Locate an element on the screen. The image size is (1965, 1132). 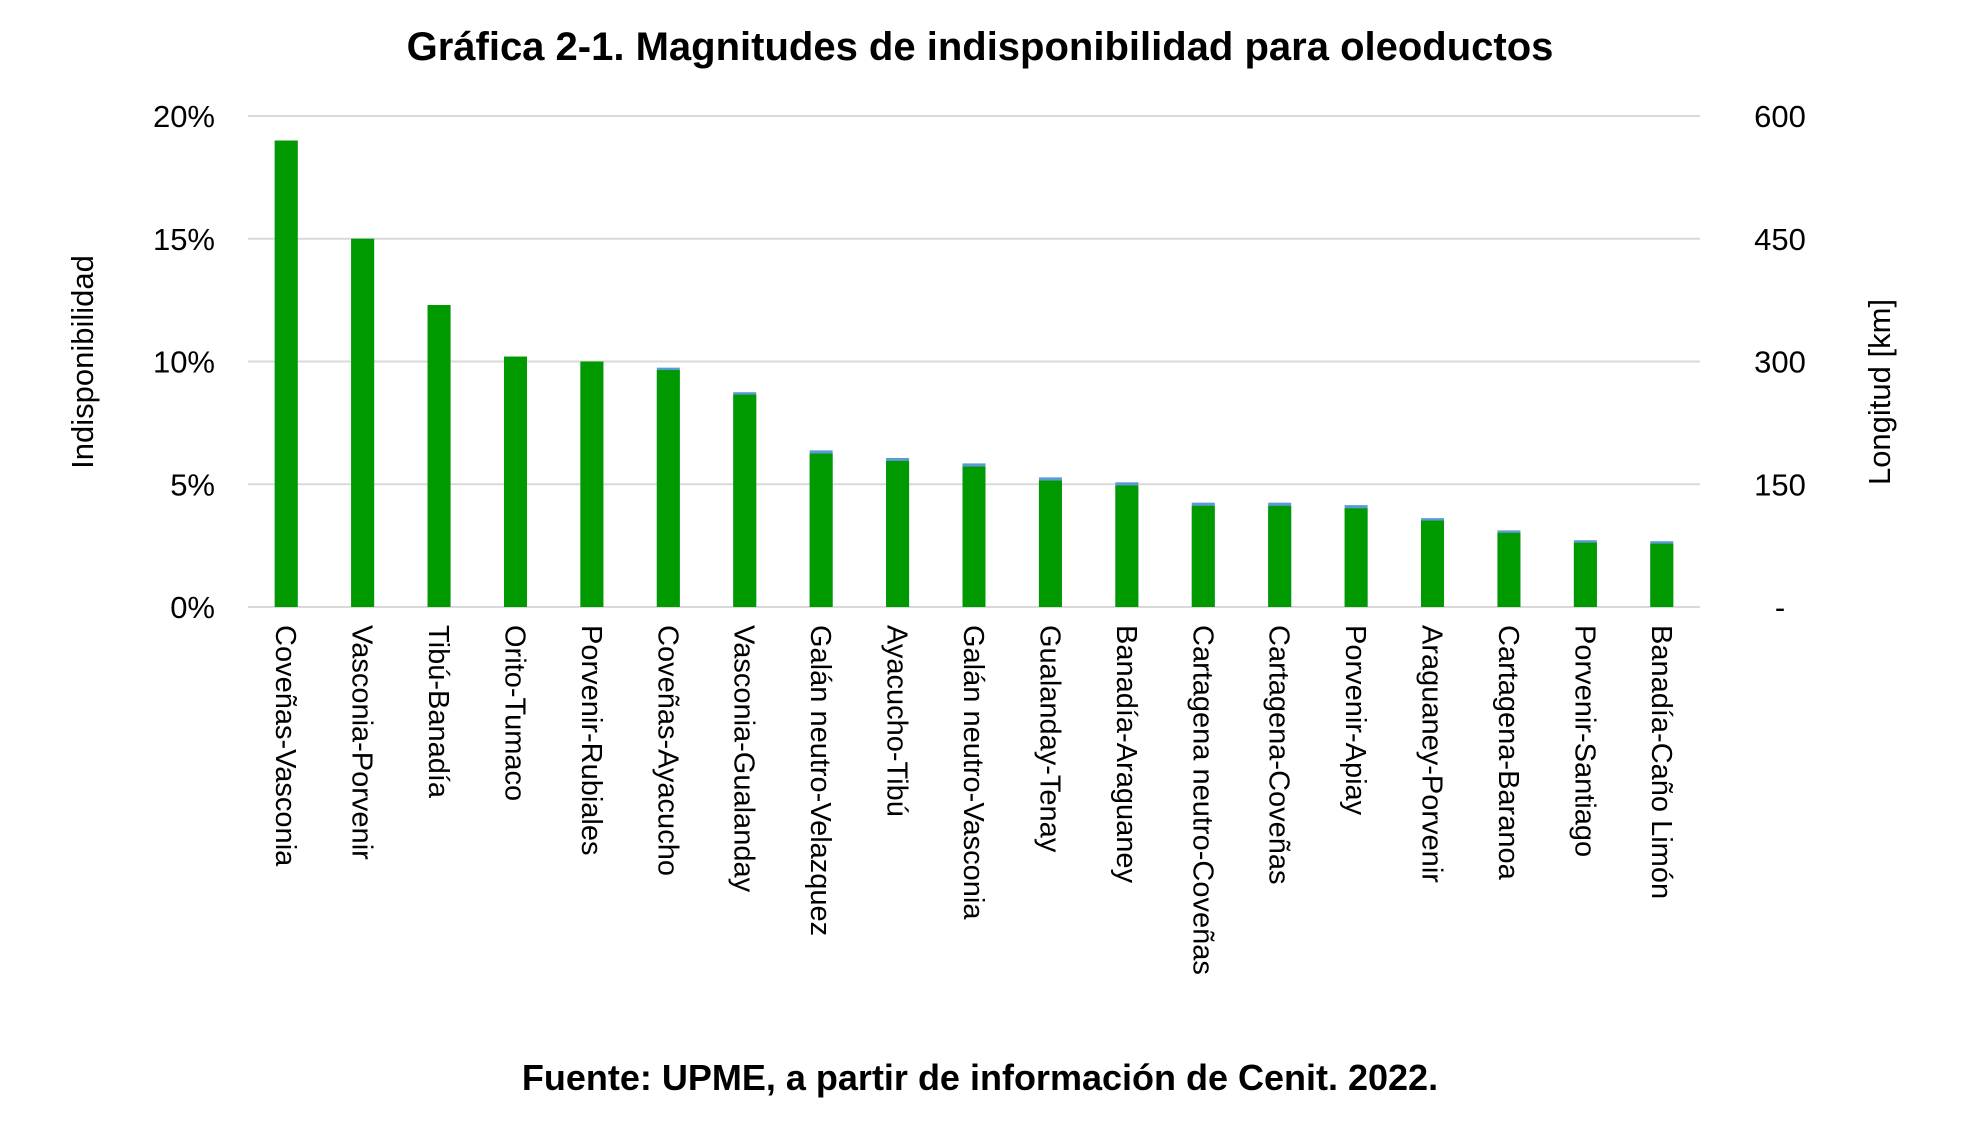
y-axis-ticks: 0% 5% 10% 15% 20% is located at coordinates (184, 362).